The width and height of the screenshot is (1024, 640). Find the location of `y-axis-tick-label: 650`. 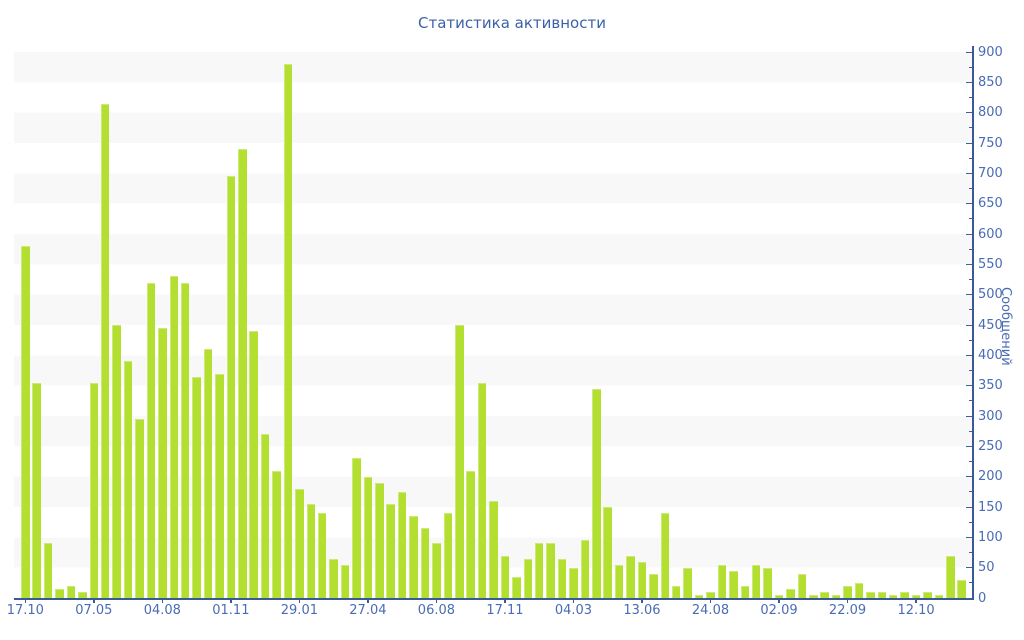

y-axis-tick-label: 650 is located at coordinates (990, 204).